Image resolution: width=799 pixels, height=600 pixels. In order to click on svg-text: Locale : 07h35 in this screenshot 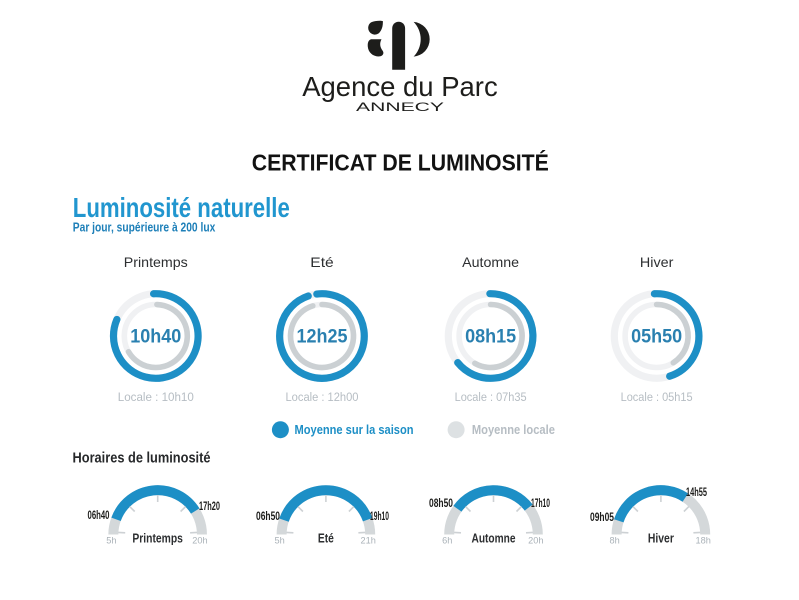, I will do `click(491, 397)`.